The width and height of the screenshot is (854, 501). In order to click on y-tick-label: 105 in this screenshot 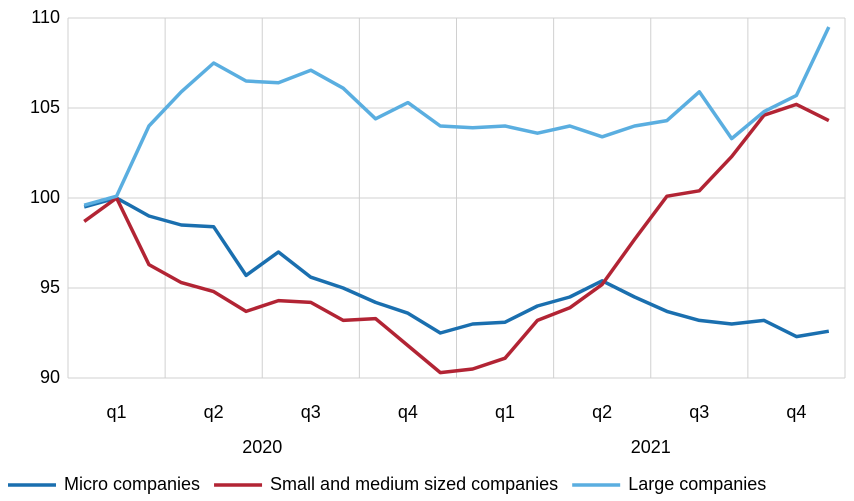, I will do `click(45, 107)`.